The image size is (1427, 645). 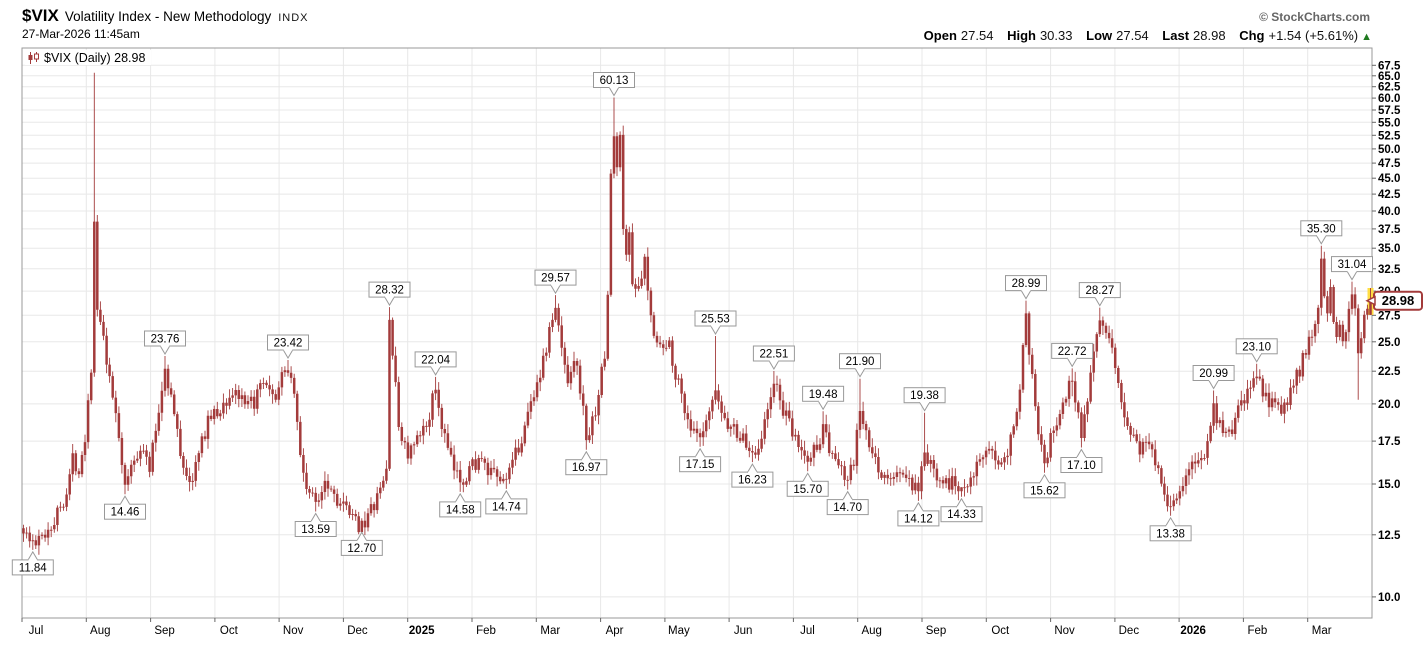 I want to click on svg-text: 2026, so click(x=1193, y=631).